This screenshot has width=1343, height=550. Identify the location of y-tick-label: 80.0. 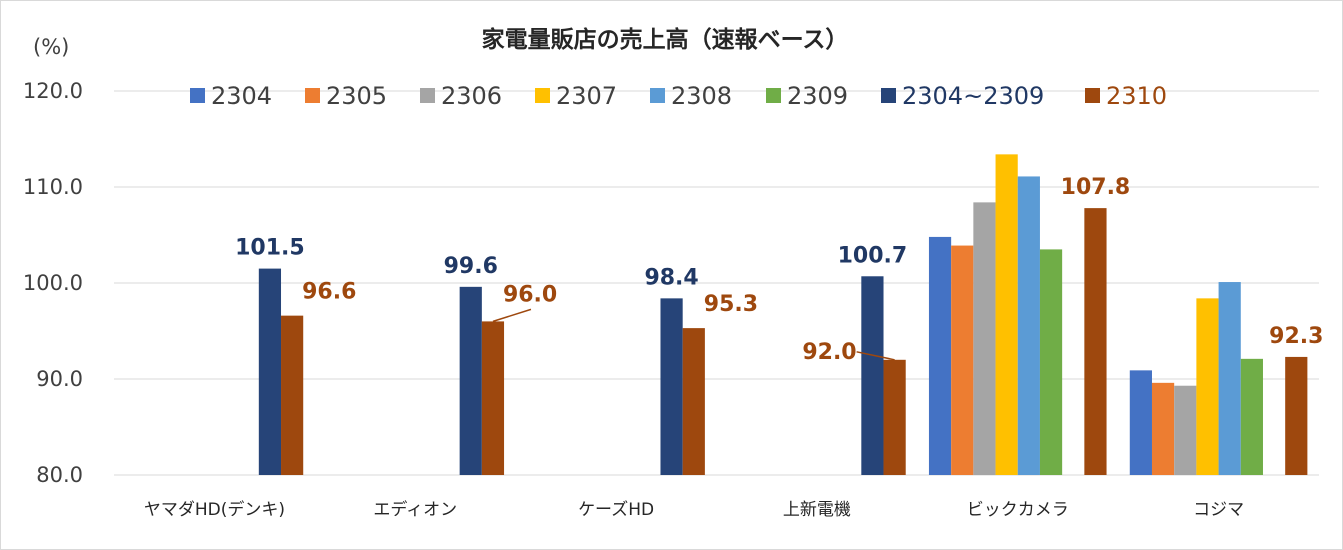
(59, 475).